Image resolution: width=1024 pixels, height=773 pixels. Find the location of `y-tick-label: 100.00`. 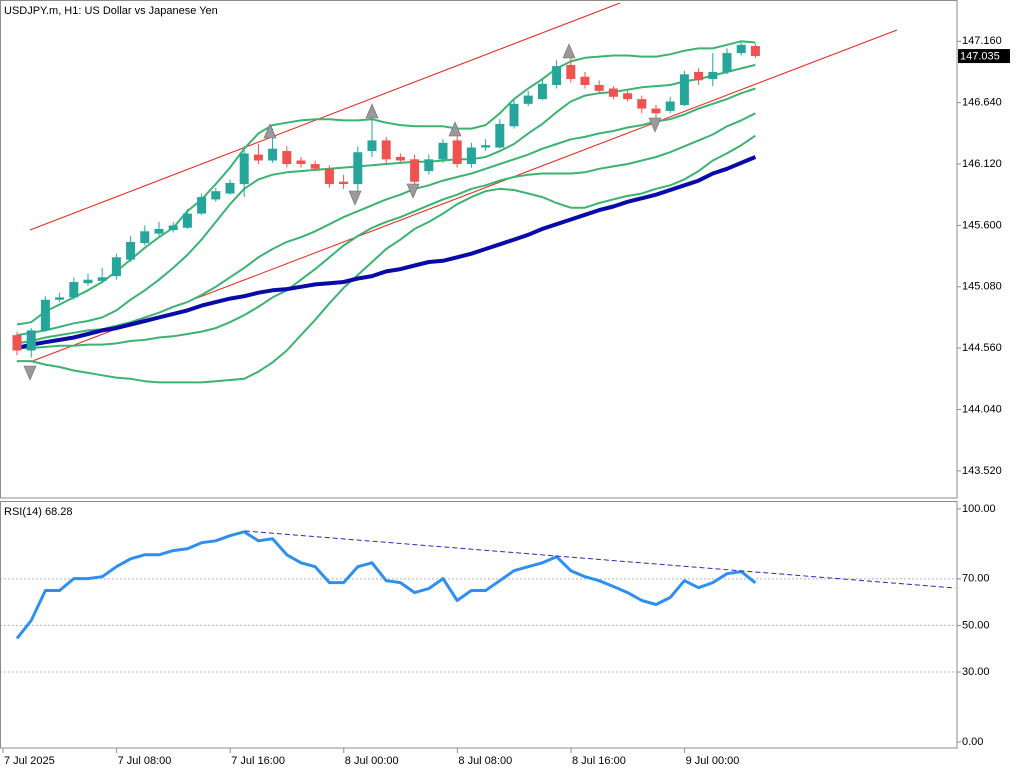

y-tick-label: 100.00 is located at coordinates (979, 509).